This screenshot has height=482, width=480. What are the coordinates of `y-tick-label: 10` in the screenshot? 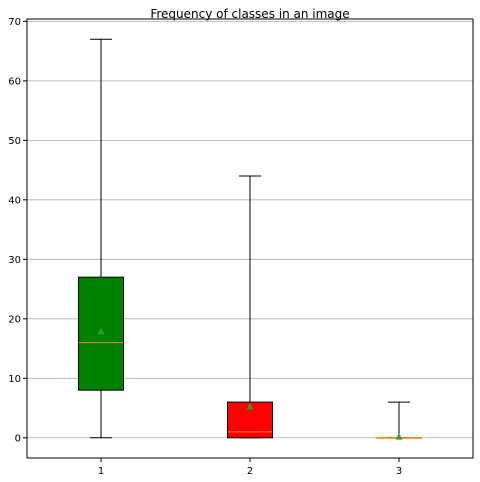 It's located at (14, 379).